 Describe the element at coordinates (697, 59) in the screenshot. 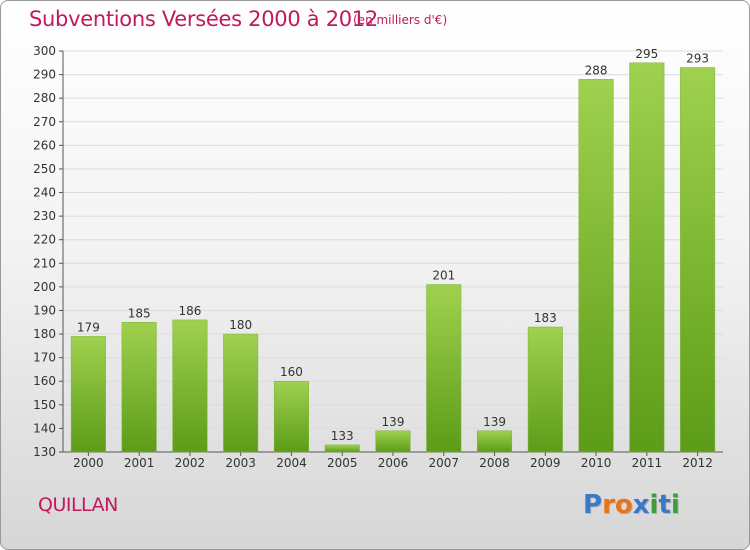

I see `value-label-2012: 293` at that location.